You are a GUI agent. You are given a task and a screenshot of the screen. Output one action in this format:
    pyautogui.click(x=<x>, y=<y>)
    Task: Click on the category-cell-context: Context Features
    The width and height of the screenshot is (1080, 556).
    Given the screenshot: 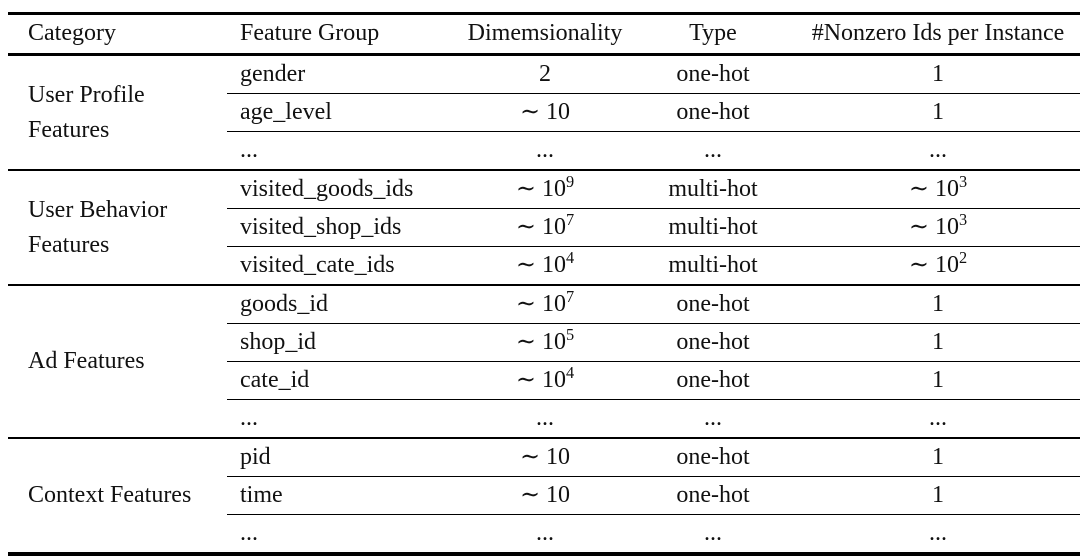 What is the action you would take?
    pyautogui.click(x=117, y=495)
    